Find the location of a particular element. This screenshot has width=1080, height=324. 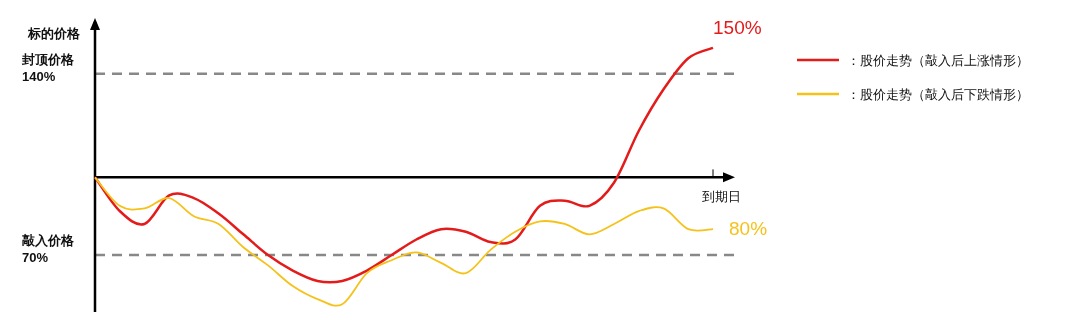

y-axis-title: 标的价格 is located at coordinates (54, 33).